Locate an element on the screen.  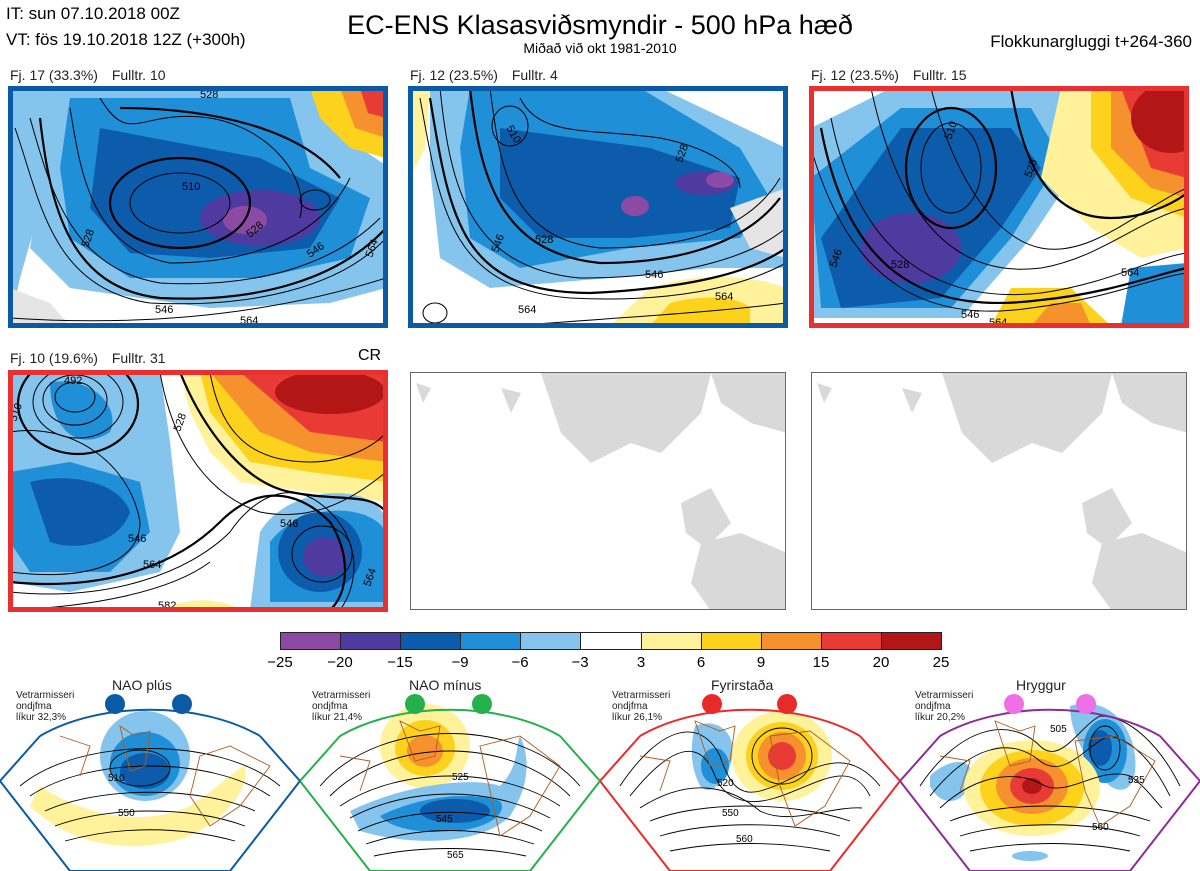
panel-3-frequency: Fj. 12 (23.5%) is located at coordinates (855, 75).